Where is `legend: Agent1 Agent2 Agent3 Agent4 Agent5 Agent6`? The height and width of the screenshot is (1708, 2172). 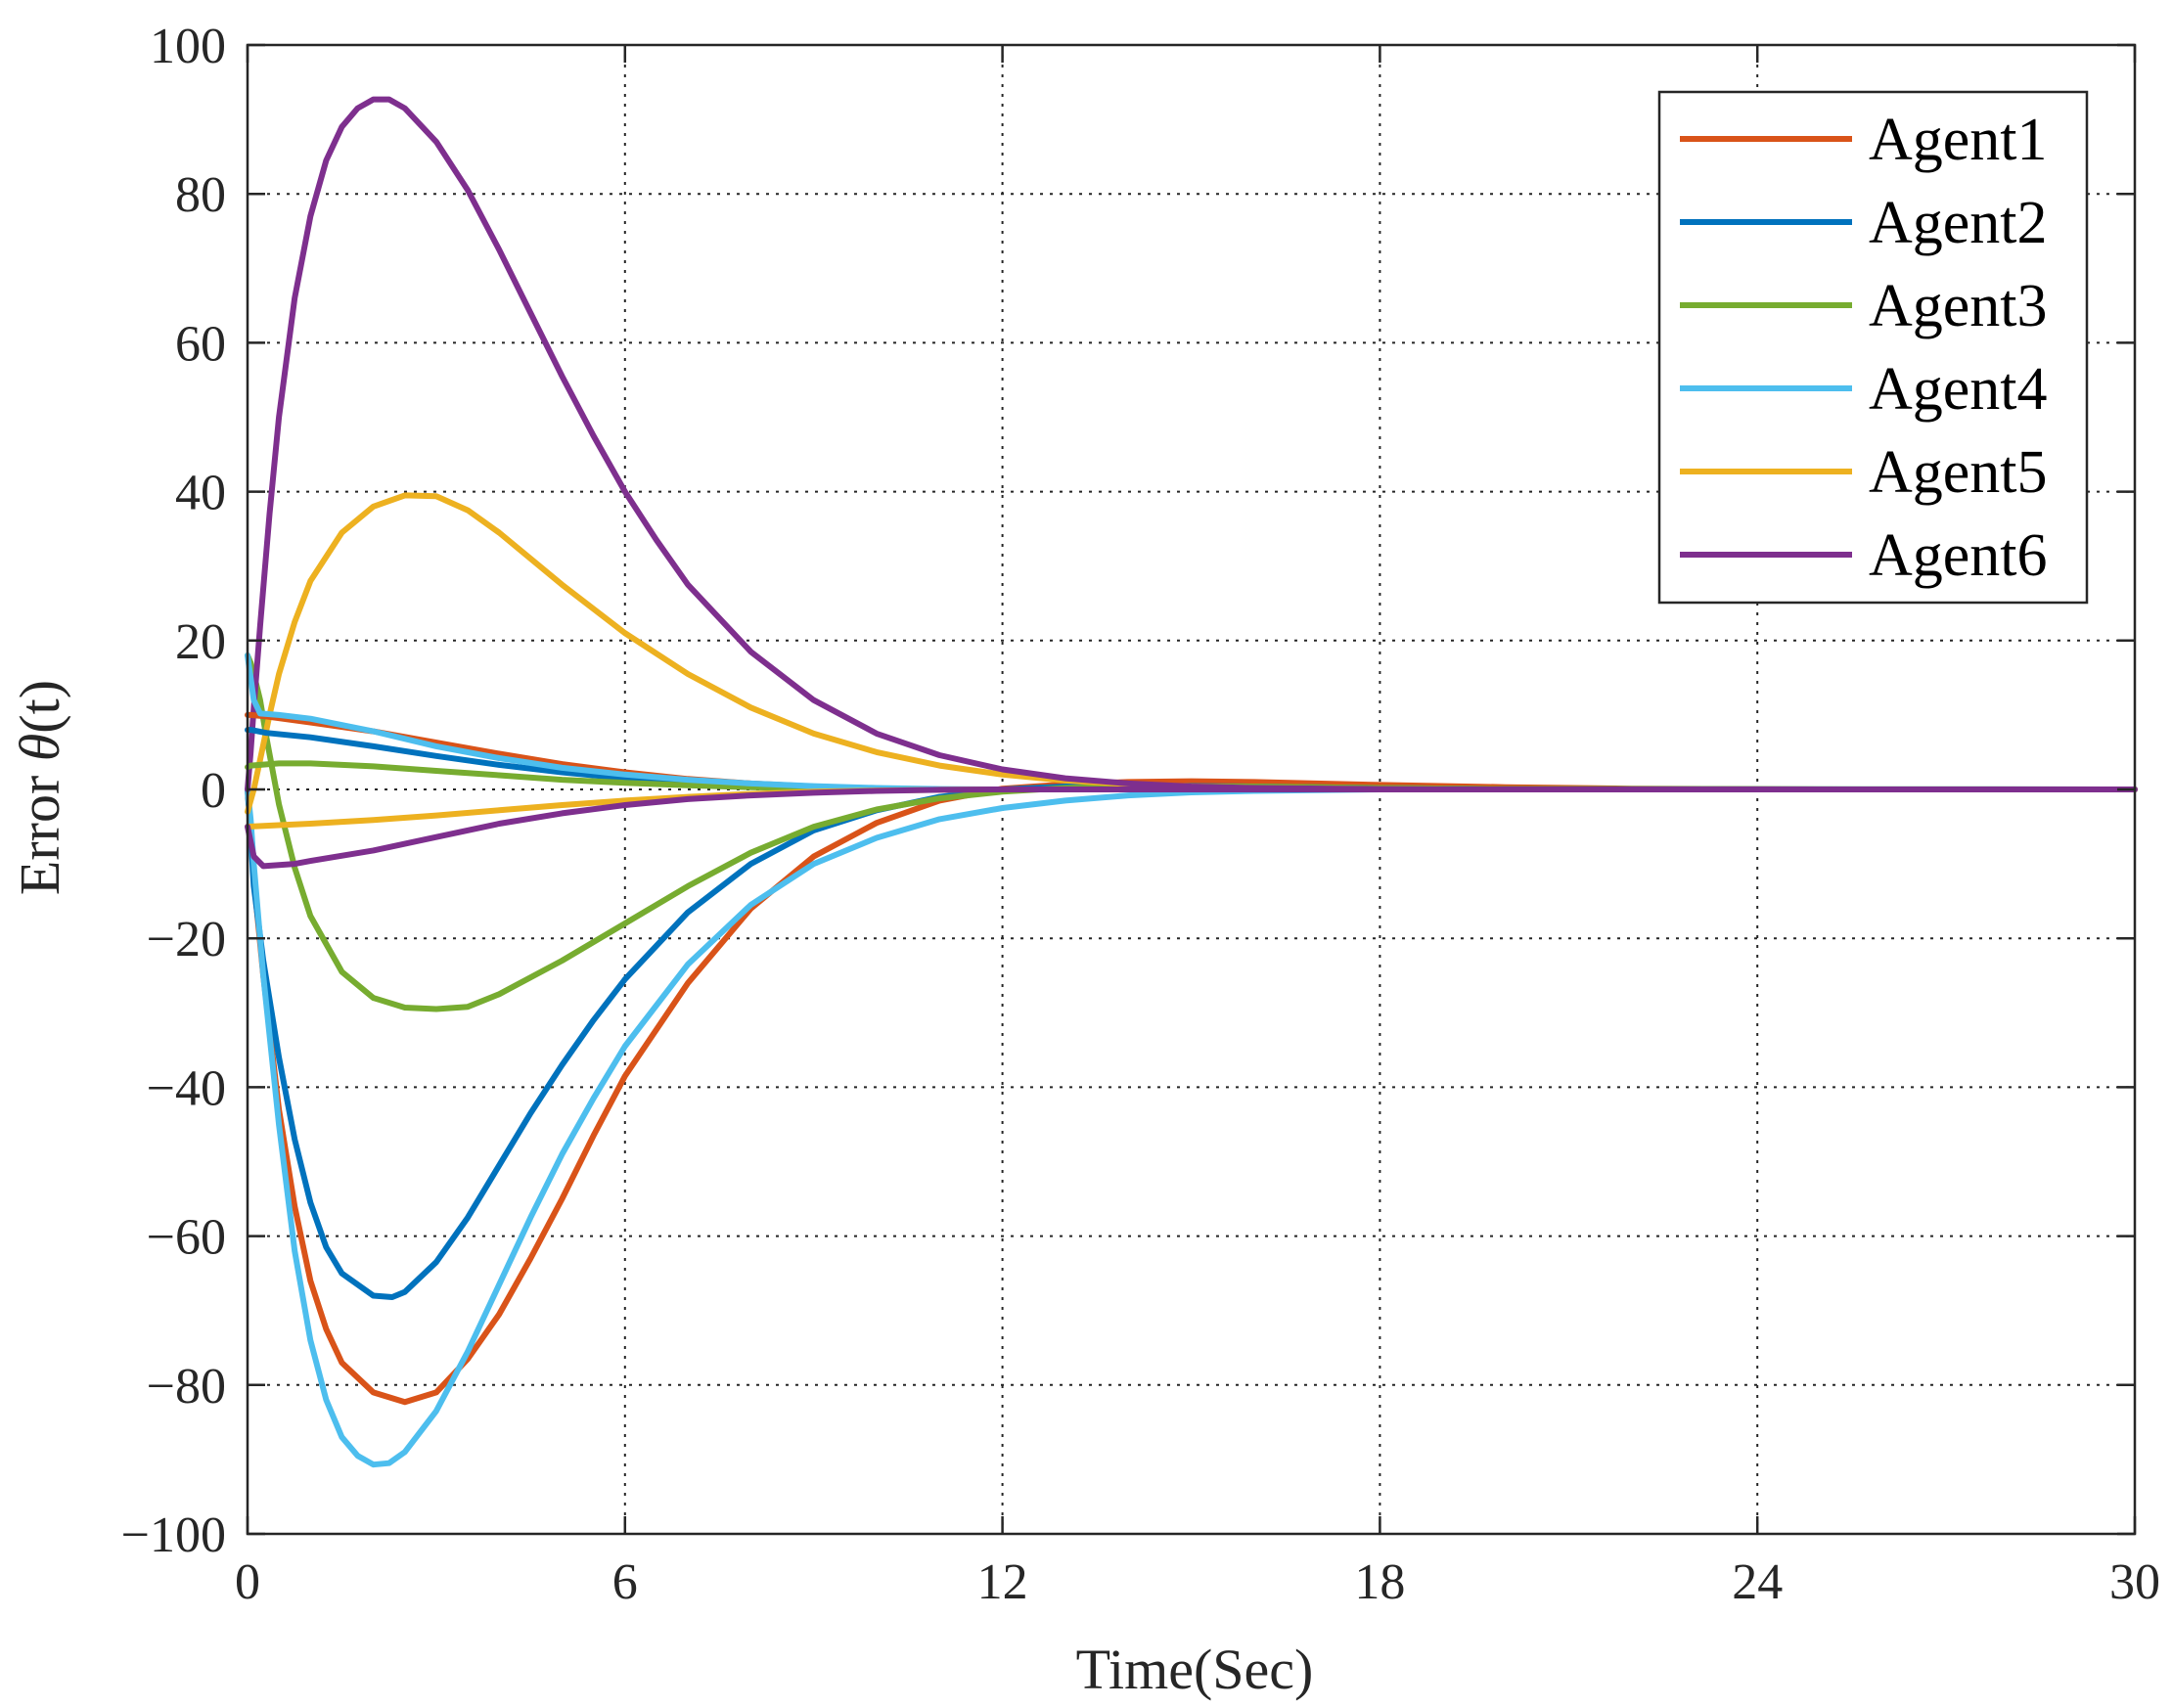 legend: Agent1 Agent2 Agent3 Agent4 Agent5 Agent6 is located at coordinates (1873, 347).